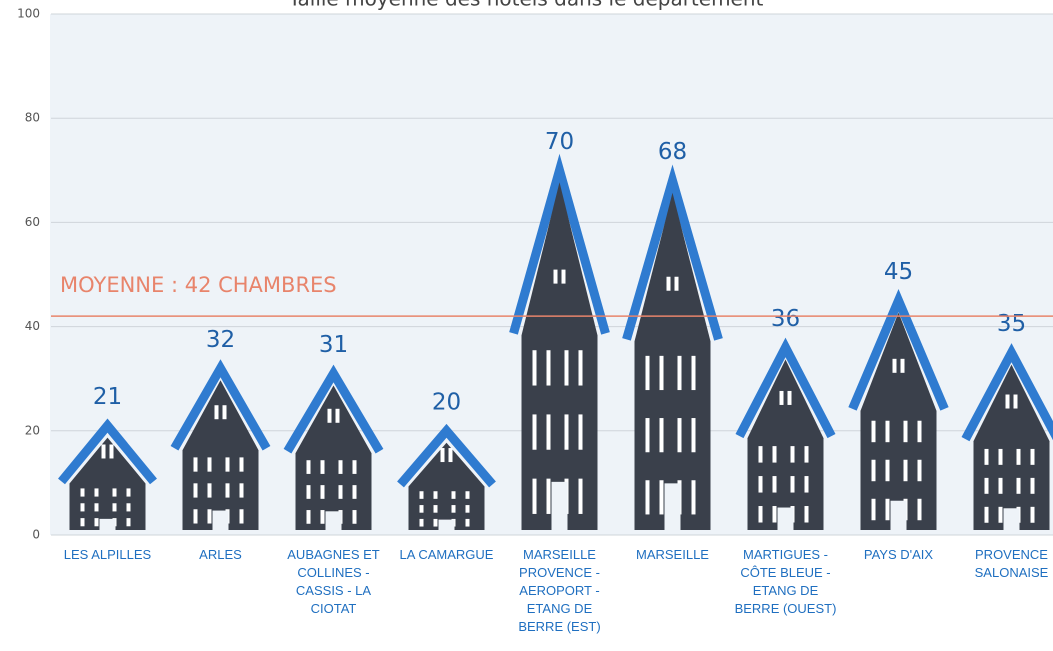  I want to click on x-tick-label: PROVENCE SALONAISE, so click(1011, 563).